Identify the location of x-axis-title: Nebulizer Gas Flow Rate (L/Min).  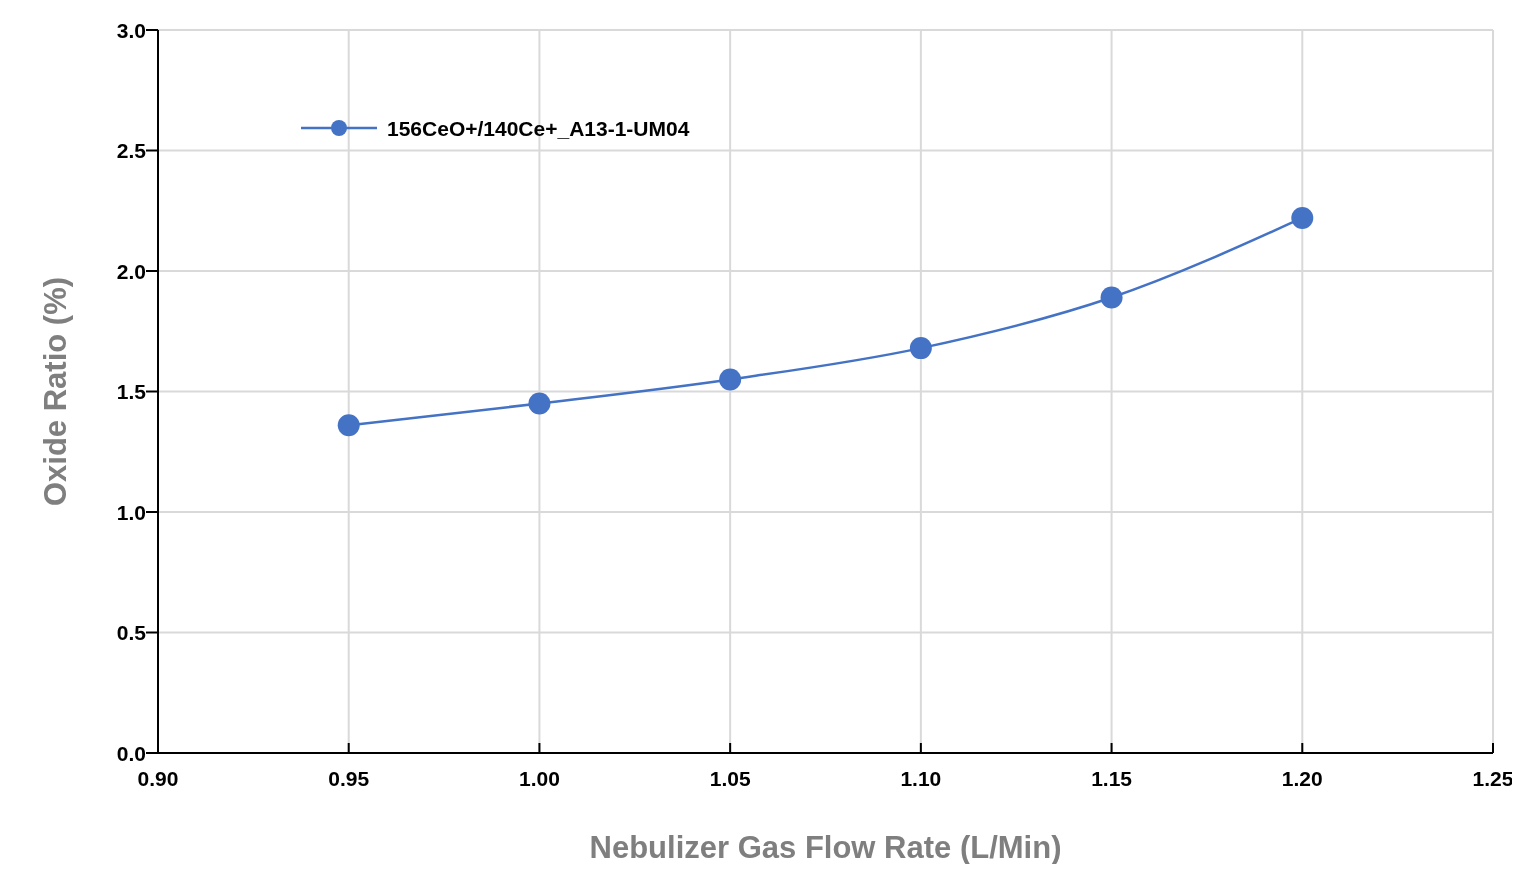
(825, 847).